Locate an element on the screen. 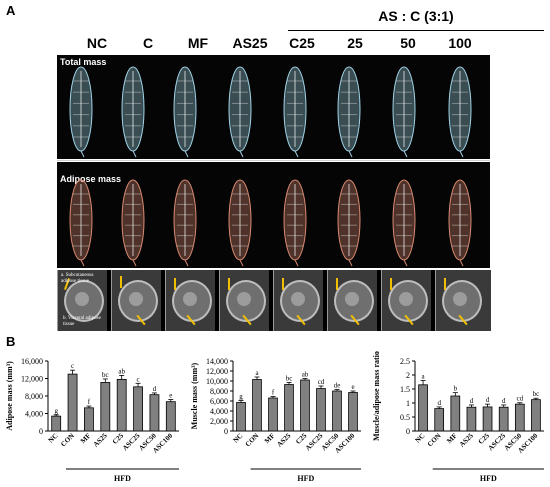  ct-scan-mf is located at coordinates (190, 300).